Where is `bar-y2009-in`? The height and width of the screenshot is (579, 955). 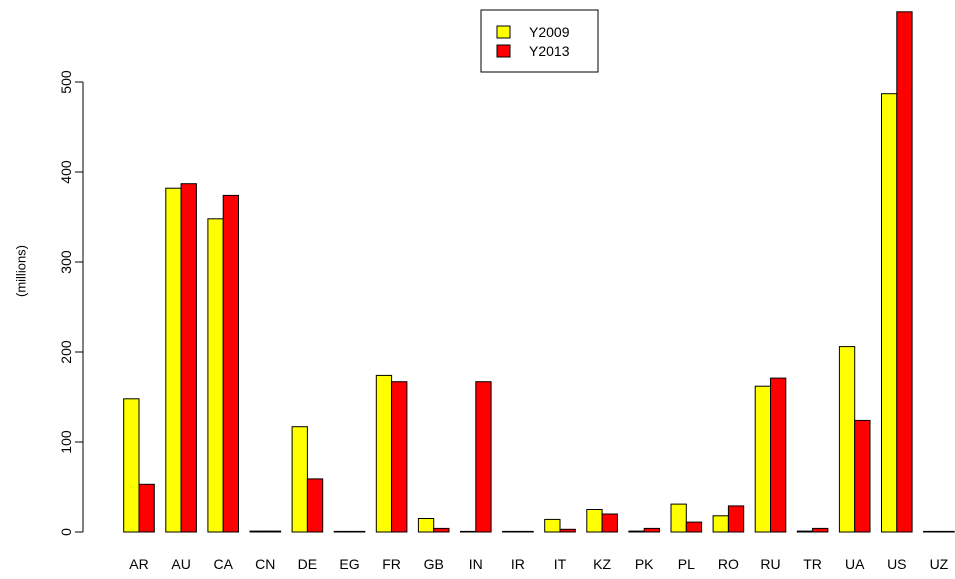 bar-y2009-in is located at coordinates (468, 531).